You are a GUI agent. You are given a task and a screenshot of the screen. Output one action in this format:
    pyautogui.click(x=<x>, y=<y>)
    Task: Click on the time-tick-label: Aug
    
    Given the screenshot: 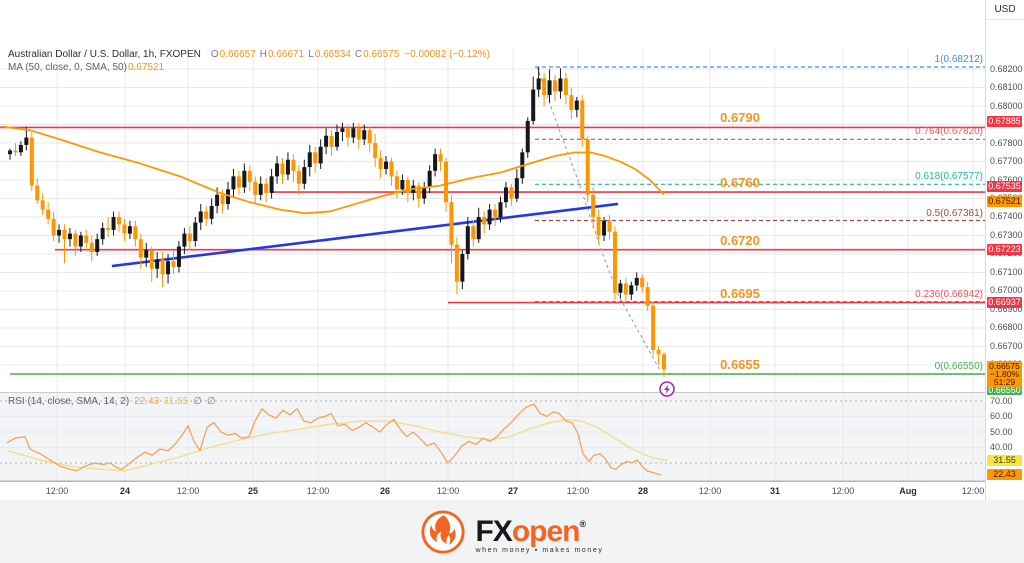 What is the action you would take?
    pyautogui.click(x=908, y=491)
    